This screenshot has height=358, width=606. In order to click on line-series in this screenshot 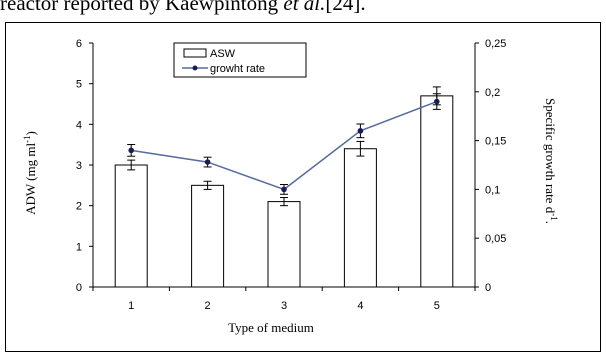, I will do `click(284, 144)`.